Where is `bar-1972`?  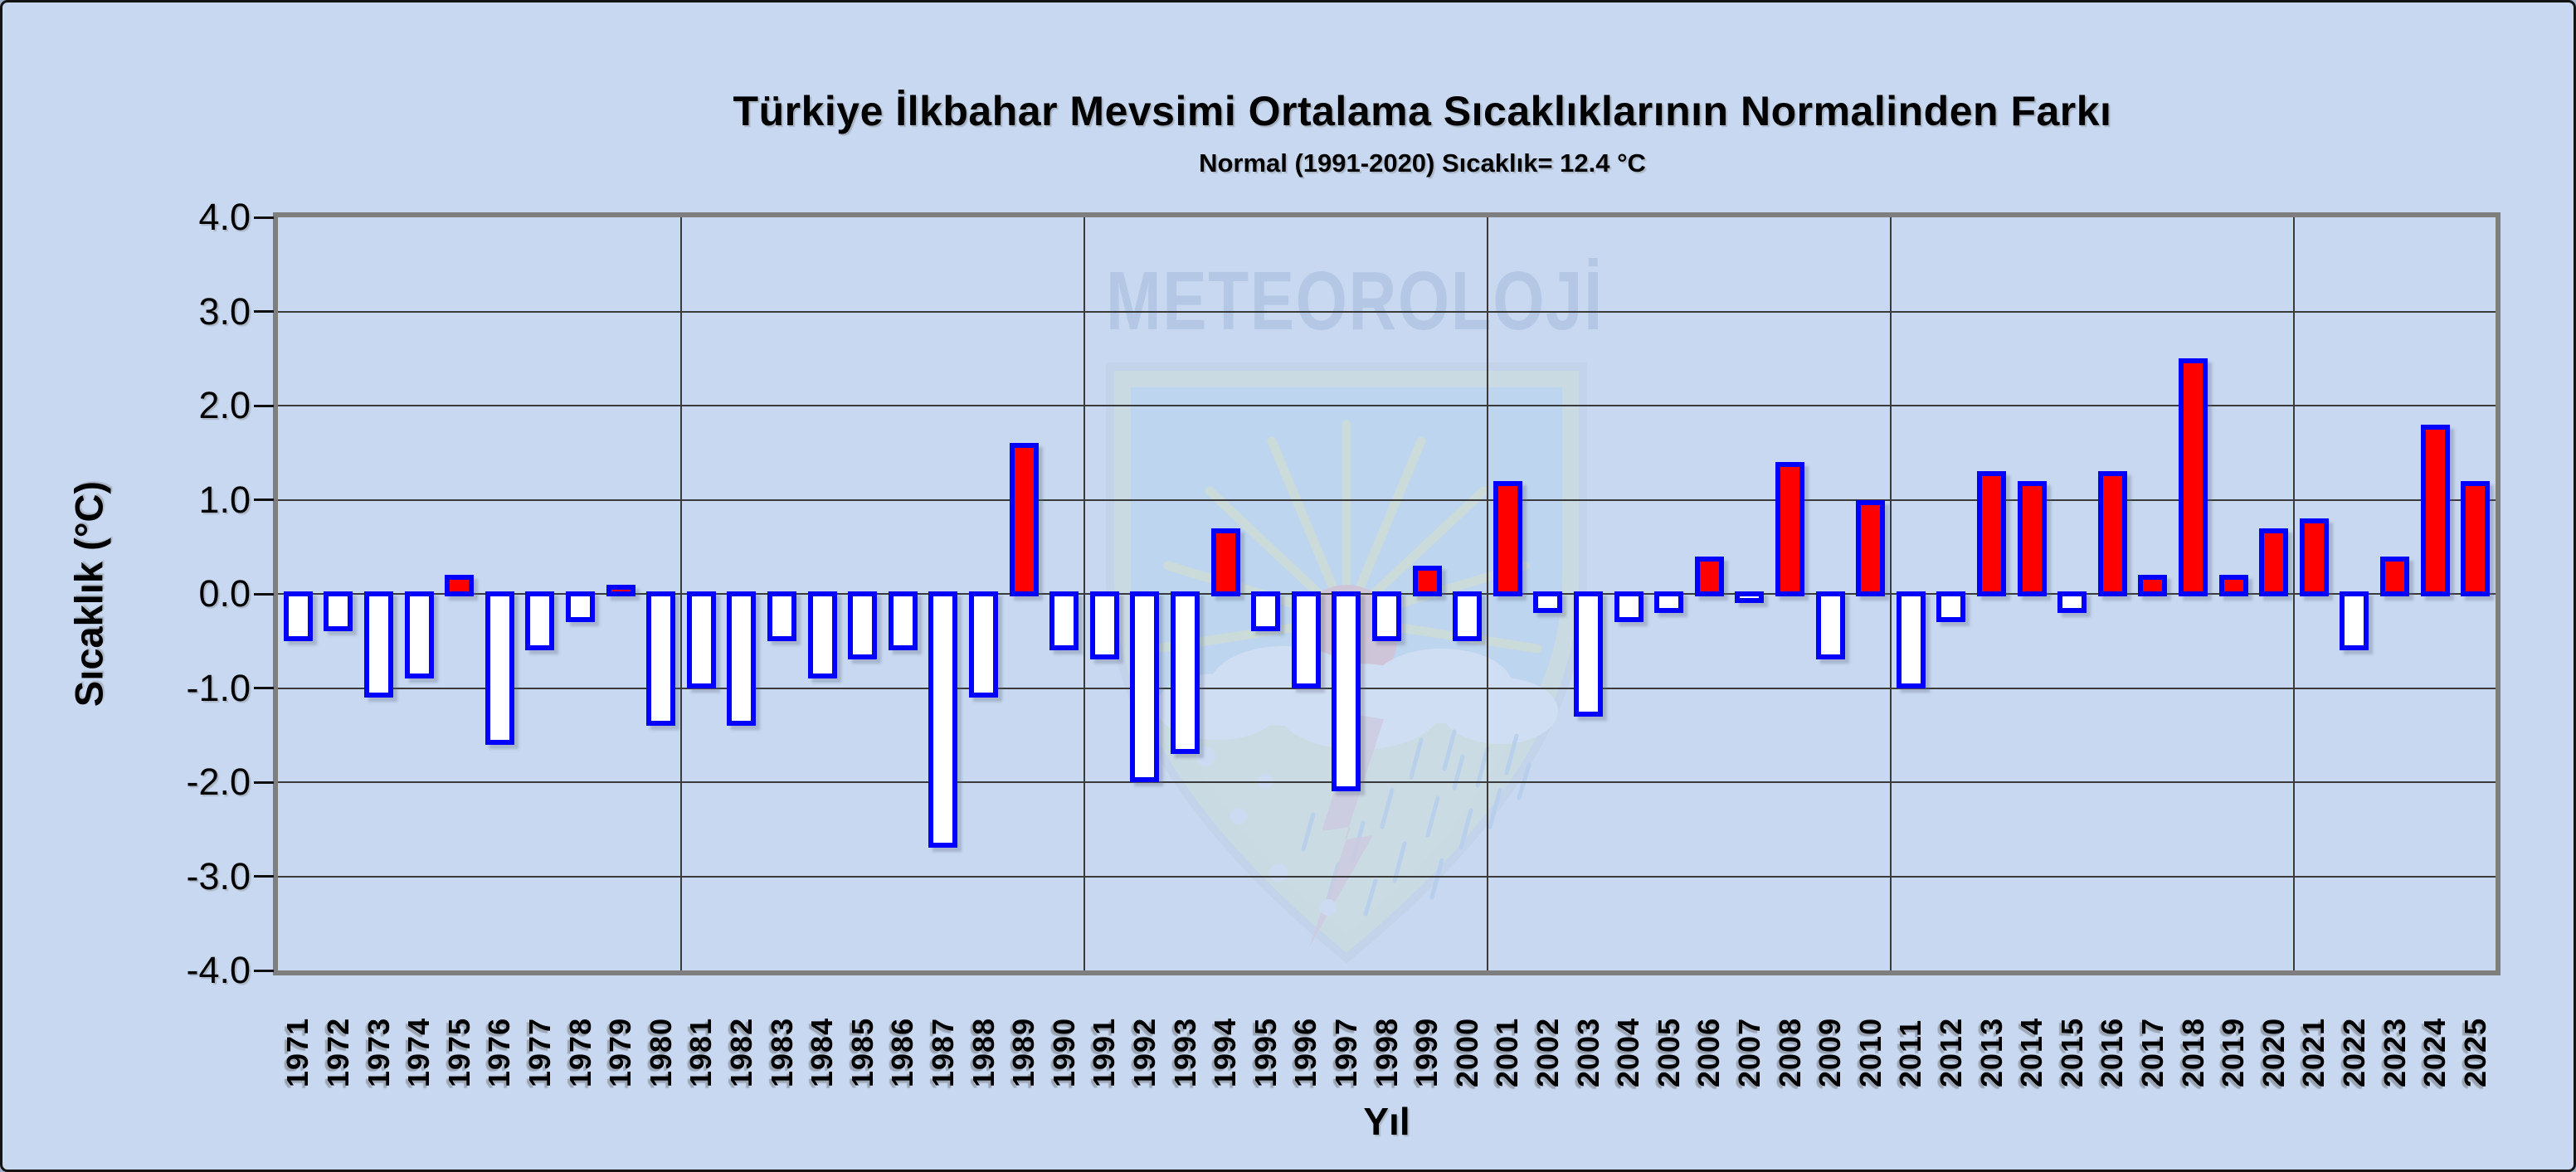 bar-1972 is located at coordinates (338, 611).